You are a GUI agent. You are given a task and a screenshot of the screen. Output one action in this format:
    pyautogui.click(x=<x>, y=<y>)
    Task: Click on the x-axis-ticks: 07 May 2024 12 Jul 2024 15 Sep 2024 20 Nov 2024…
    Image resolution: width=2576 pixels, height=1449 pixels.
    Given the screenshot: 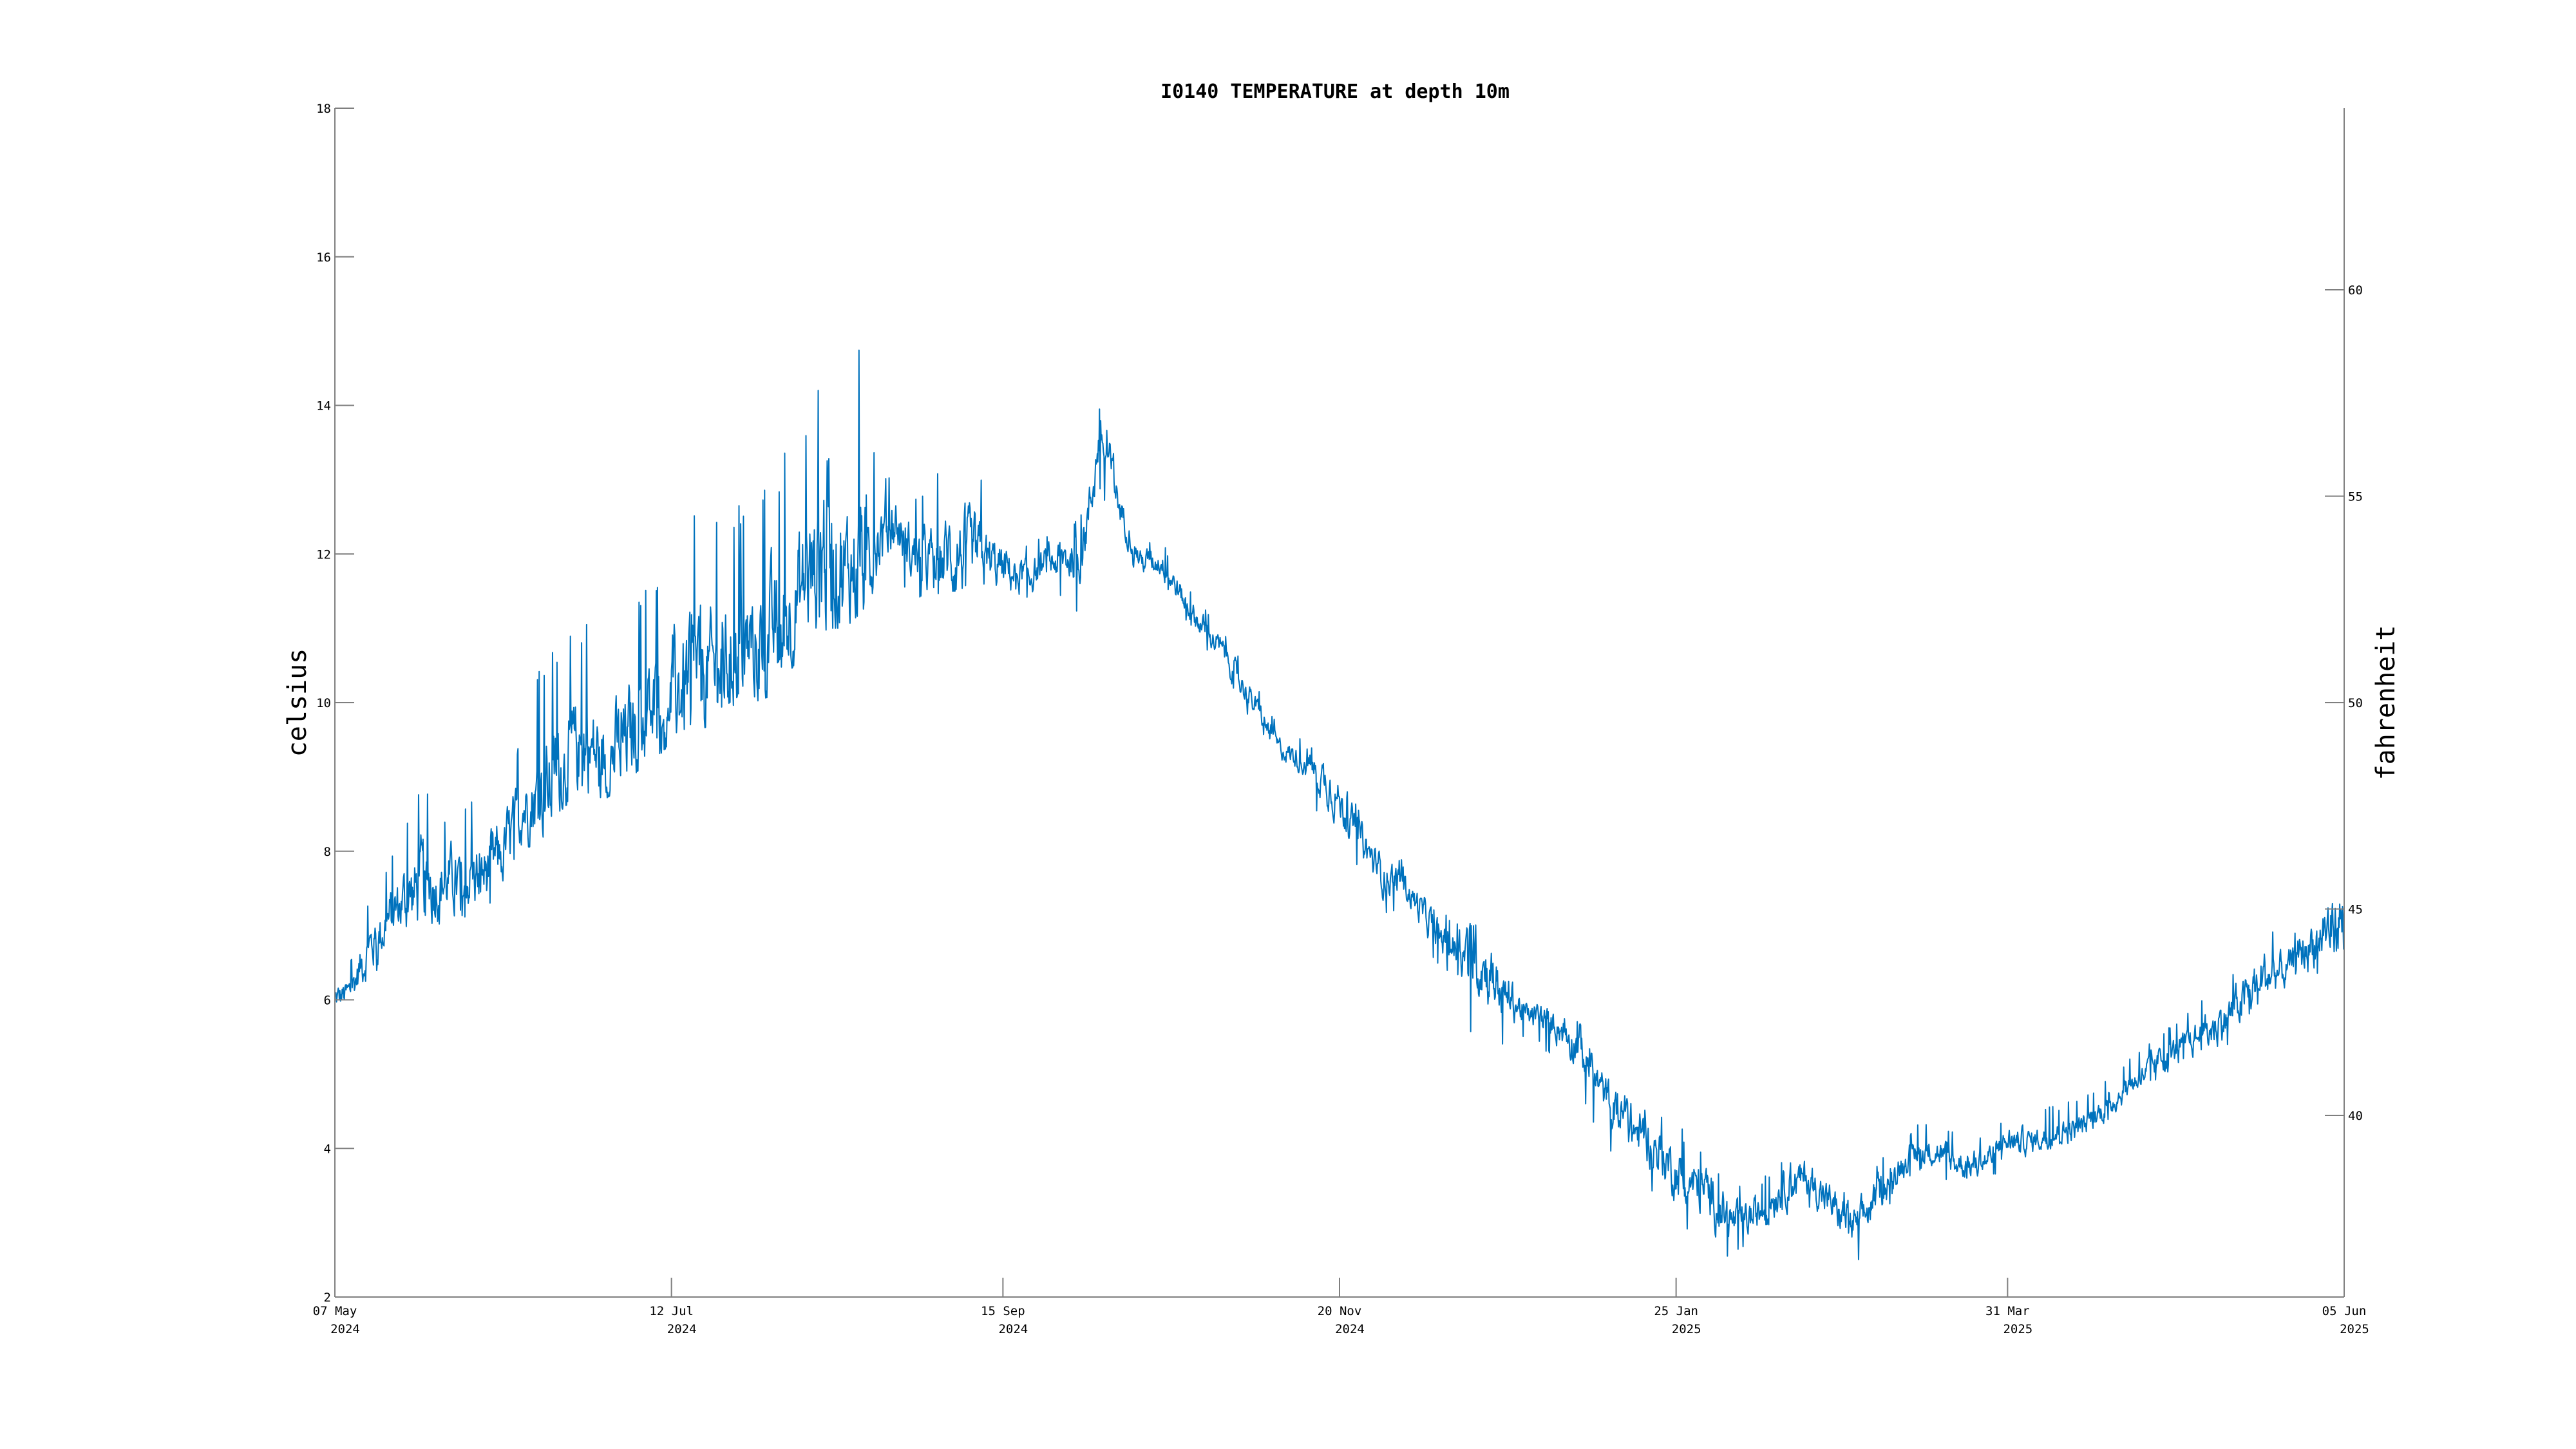 What is the action you would take?
    pyautogui.click(x=1341, y=1307)
    